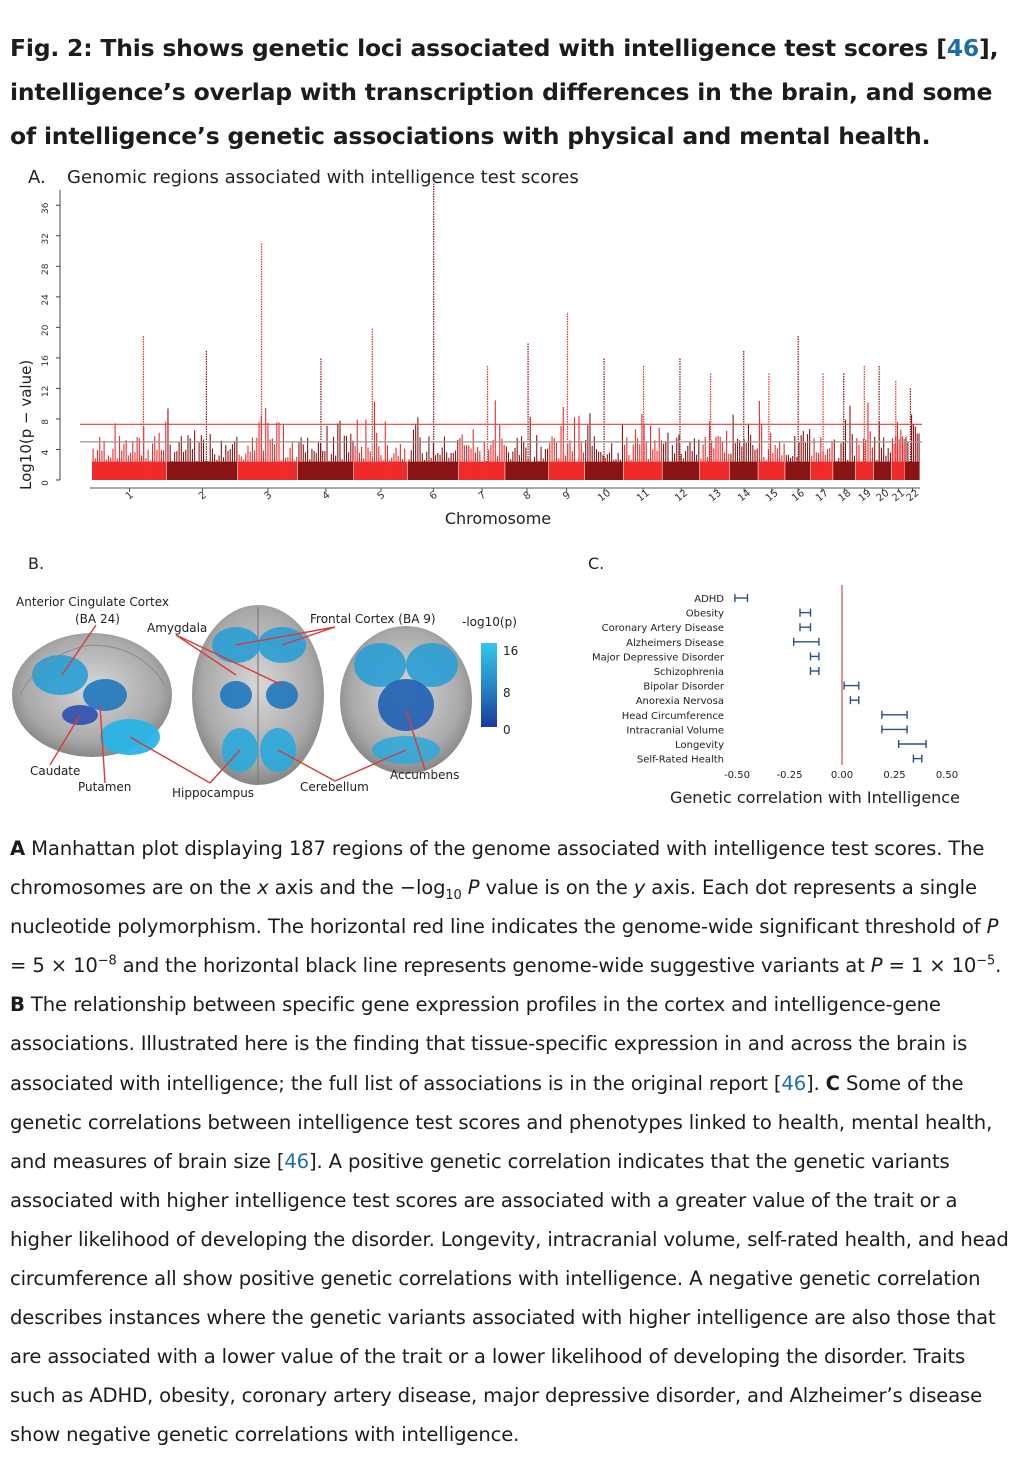 This screenshot has width=1024, height=1466. Describe the element at coordinates (46, 483) in the screenshot. I see `y-tick-label-0: 0` at that location.